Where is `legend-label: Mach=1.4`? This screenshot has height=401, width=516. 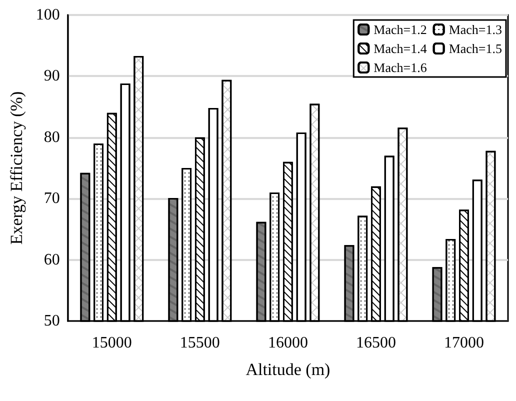
legend-label: Mach=1.4 is located at coordinates (401, 48).